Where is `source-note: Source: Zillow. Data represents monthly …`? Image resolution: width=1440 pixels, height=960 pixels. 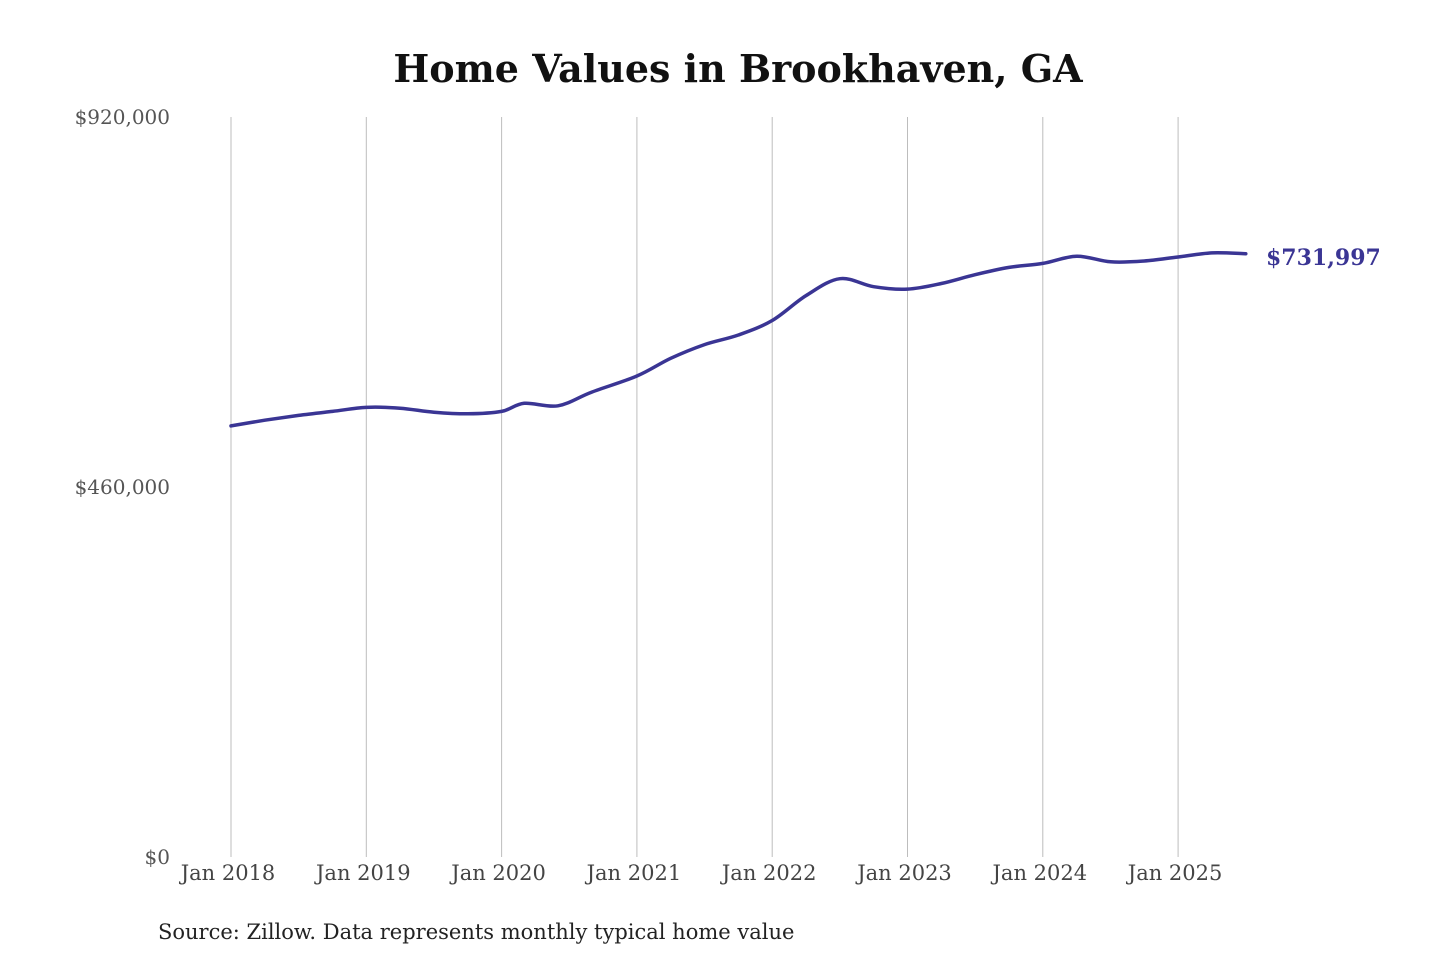
source-note: Source: Zillow. Data represents monthly … is located at coordinates (476, 932).